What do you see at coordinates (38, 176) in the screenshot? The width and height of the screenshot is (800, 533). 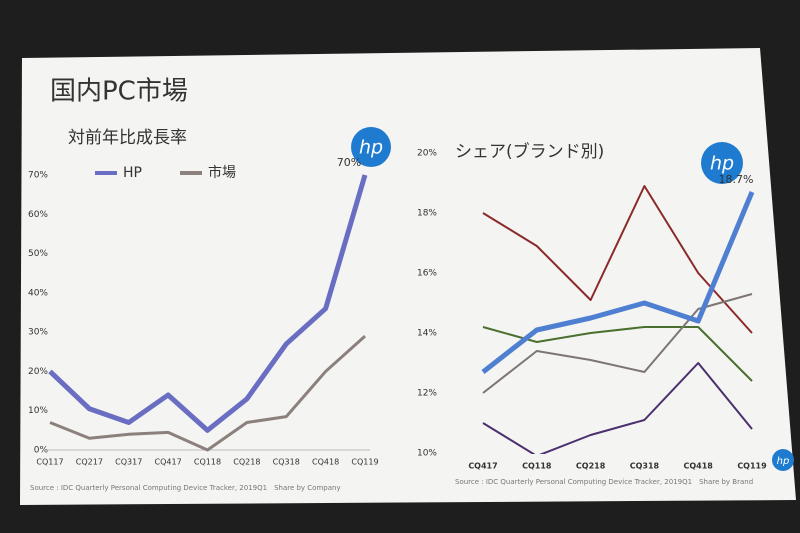 I see `y-tick-label: 70%` at bounding box center [38, 176].